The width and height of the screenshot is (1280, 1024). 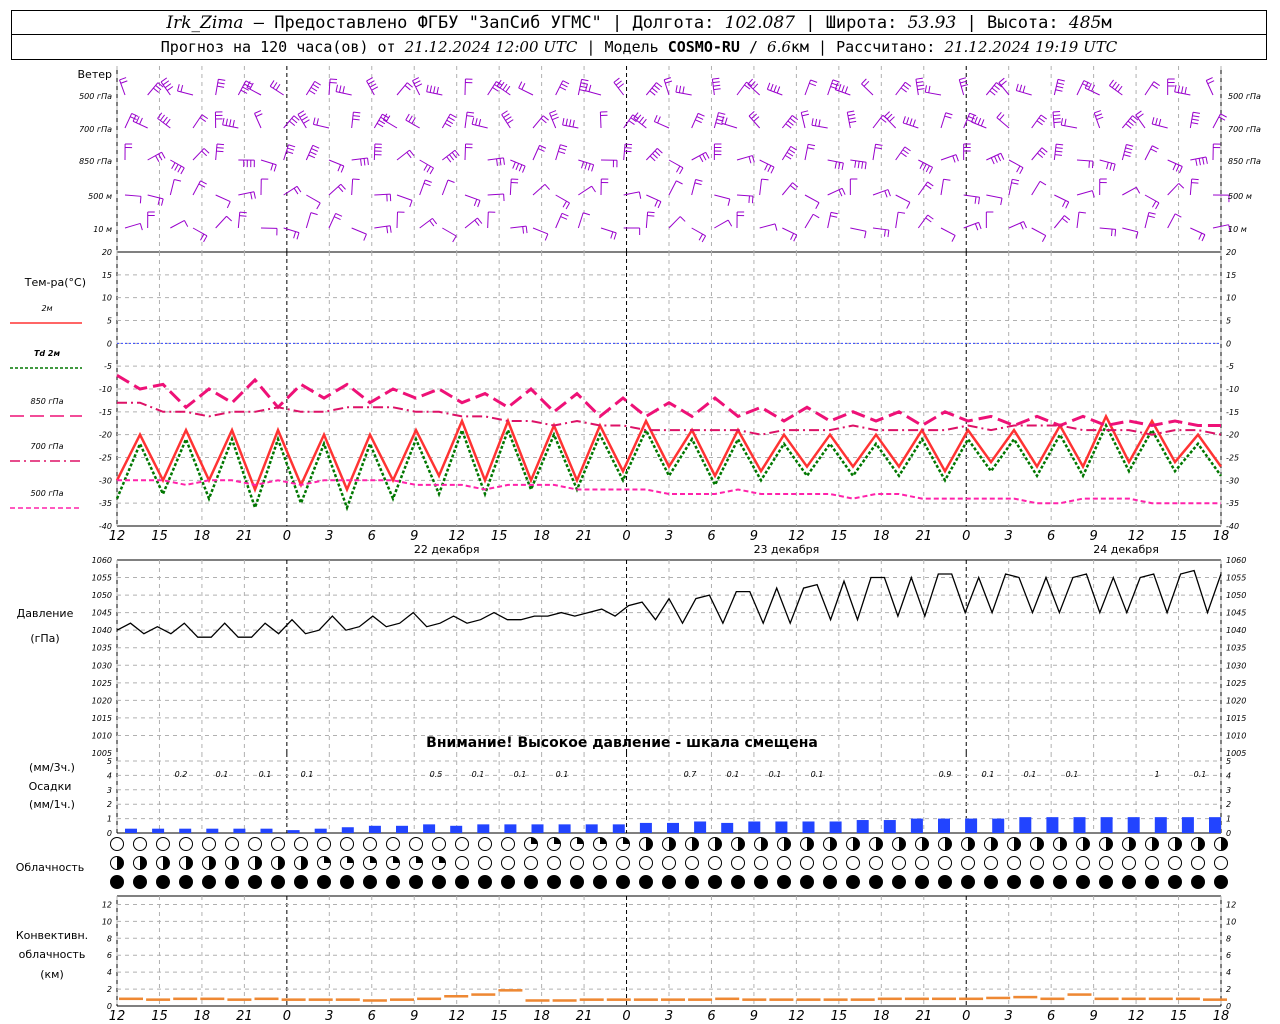 What do you see at coordinates (1240, 196) in the screenshot?
I see `wind-level-label-right: 500 м` at bounding box center [1240, 196].